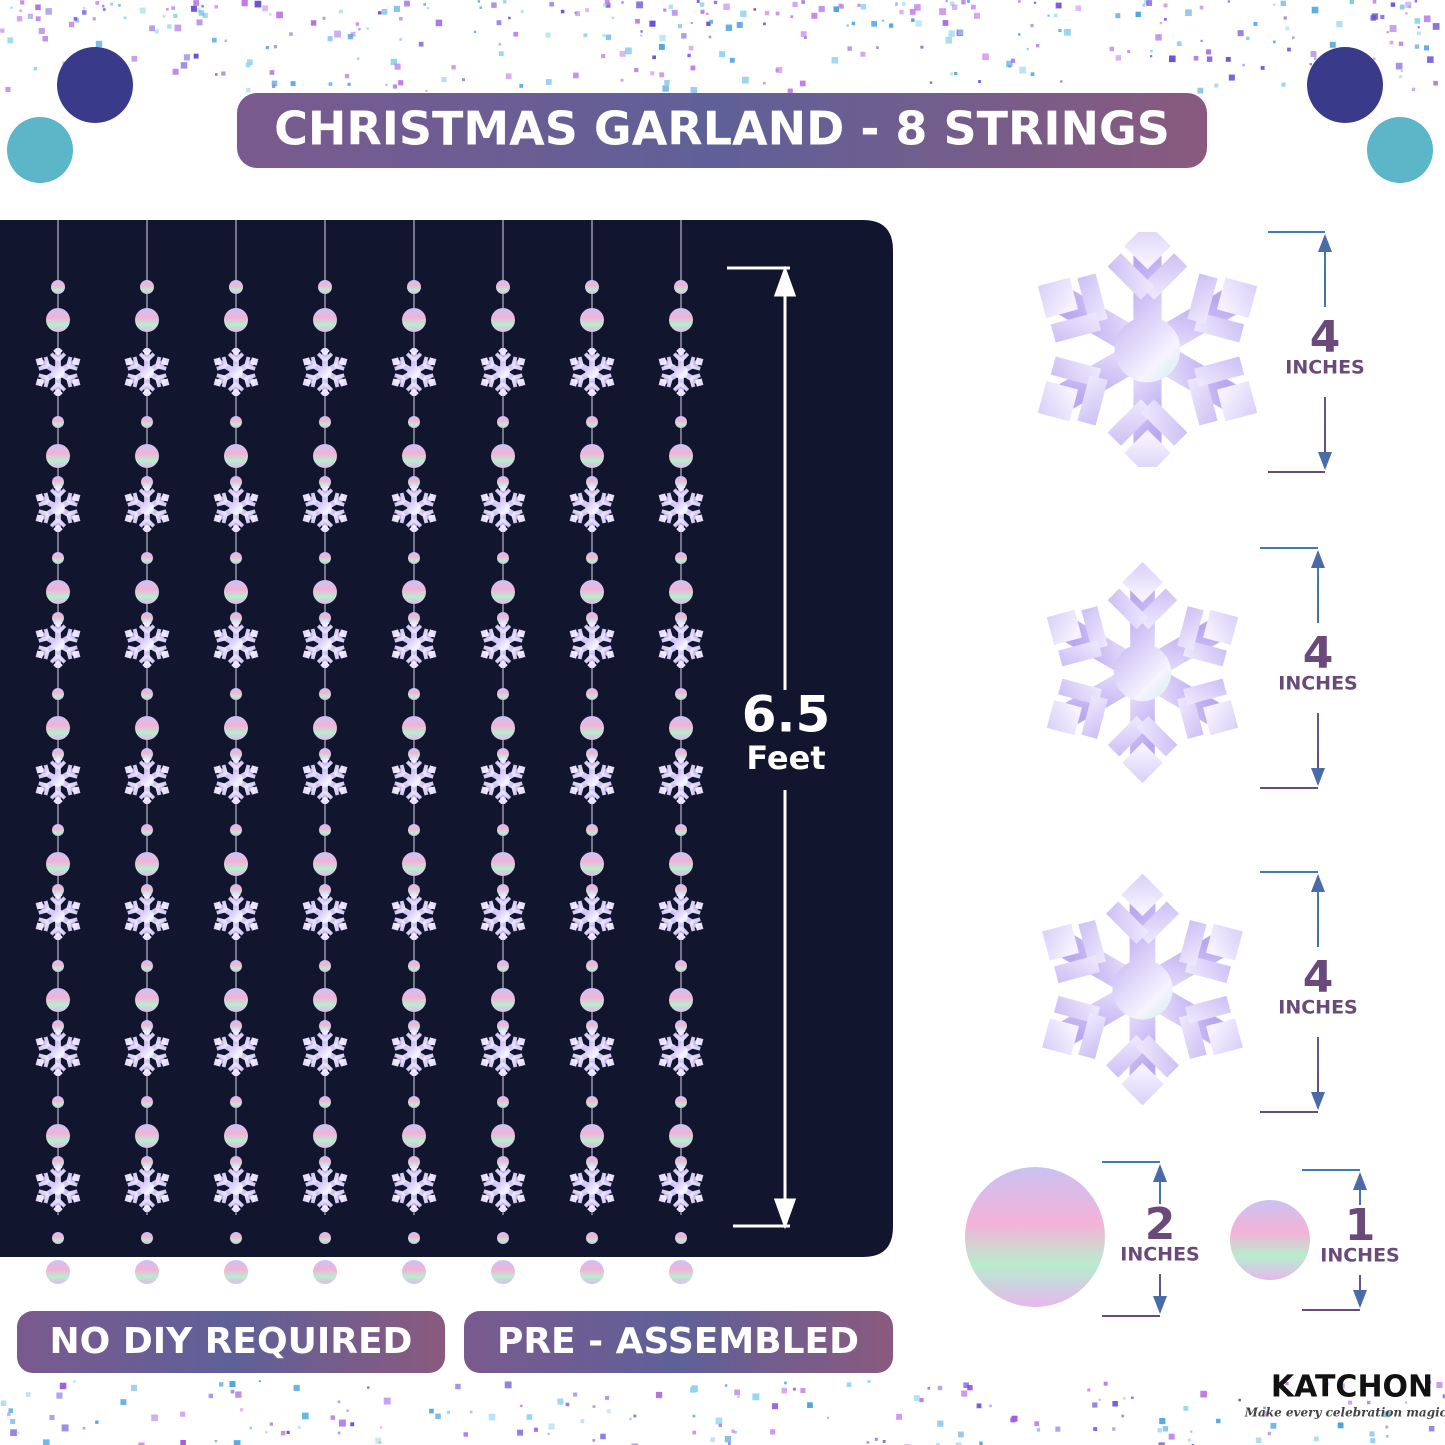 The width and height of the screenshot is (1445, 1445). Describe the element at coordinates (1160, 1224) in the screenshot. I see `size-value: 2` at that location.